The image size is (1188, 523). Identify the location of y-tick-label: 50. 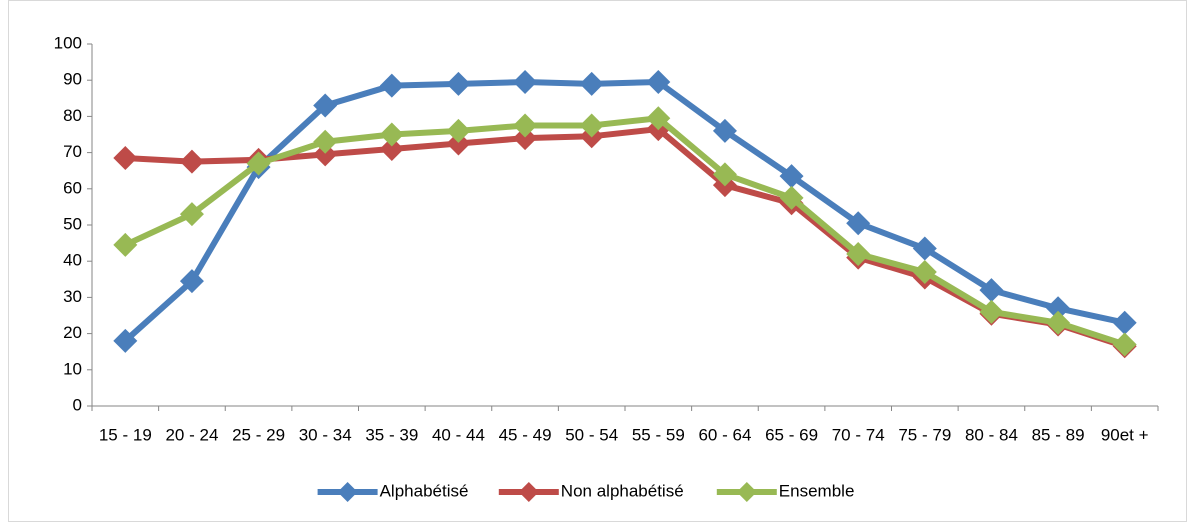
(72, 223).